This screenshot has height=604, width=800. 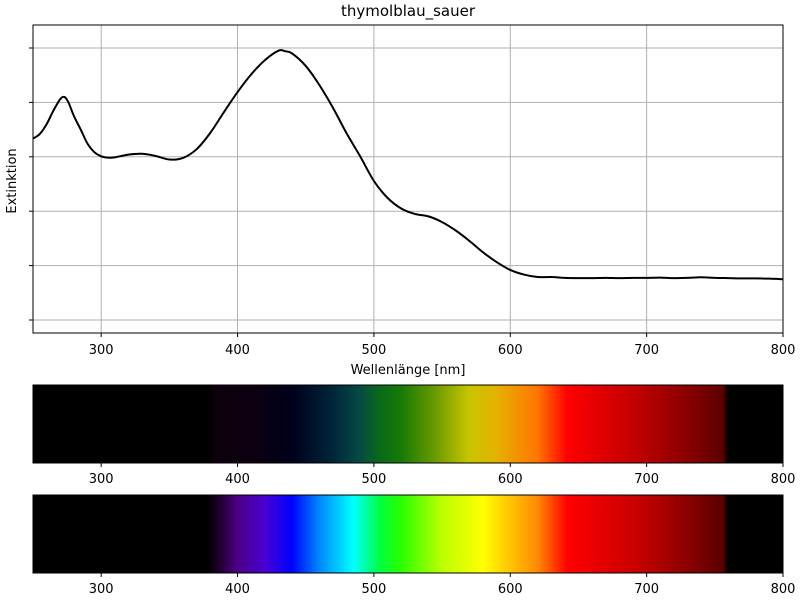 What do you see at coordinates (442, 475) in the screenshot?
I see `absorbed-band-x-axis: 300 400 500 600 700 800` at bounding box center [442, 475].